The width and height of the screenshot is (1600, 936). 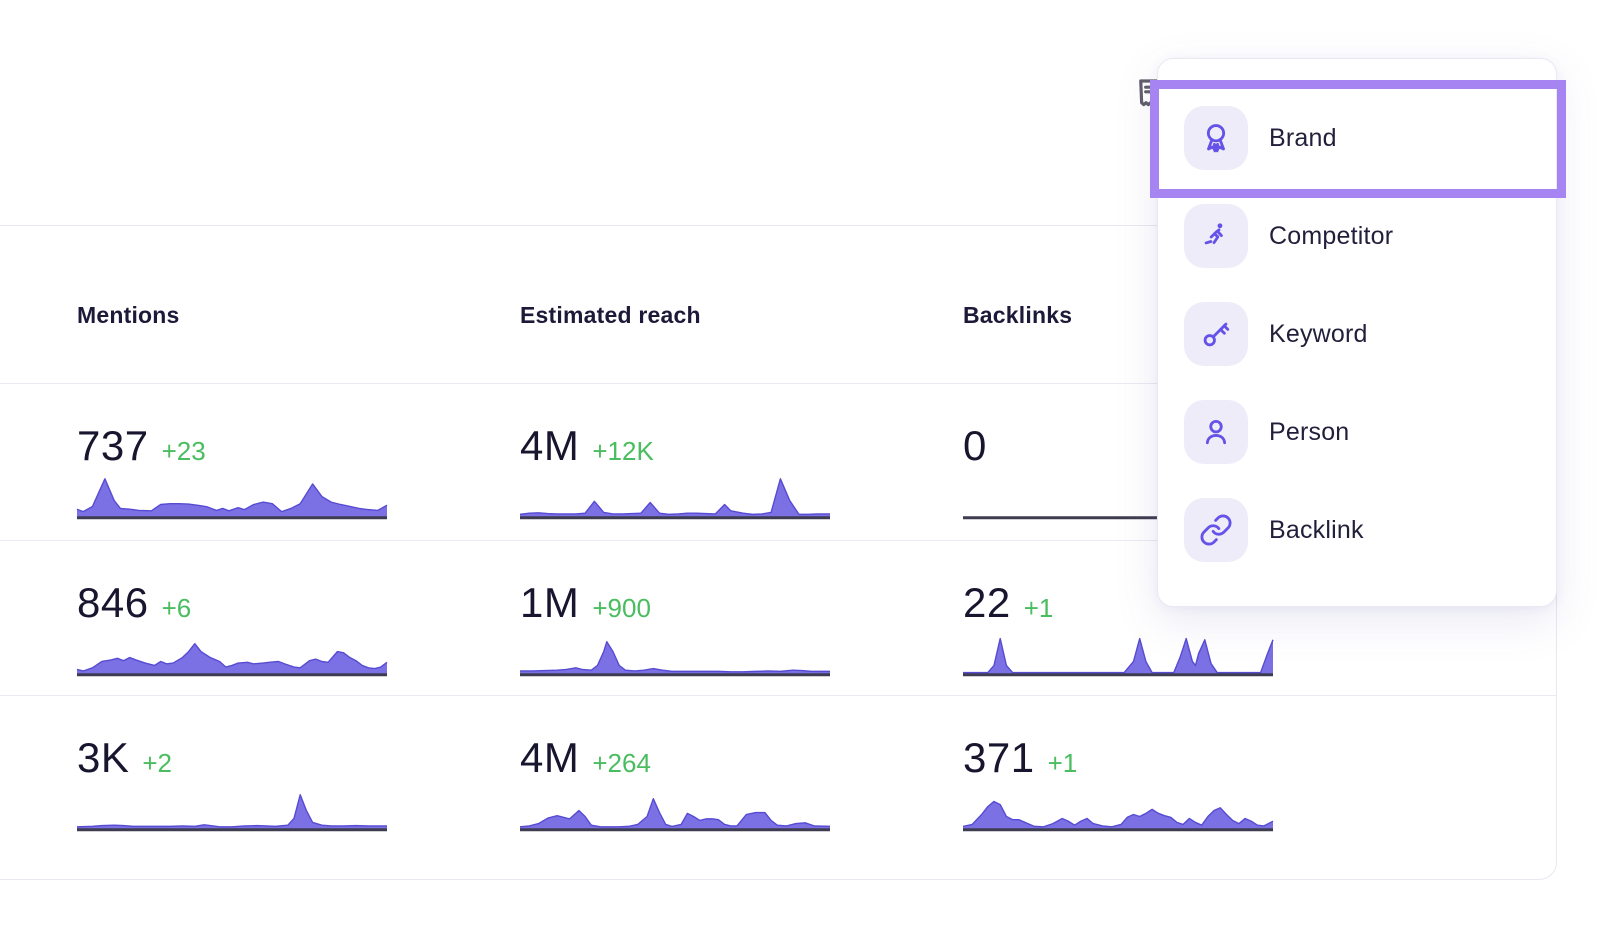 What do you see at coordinates (232, 618) in the screenshot?
I see `mentions-cell: 846 +6` at bounding box center [232, 618].